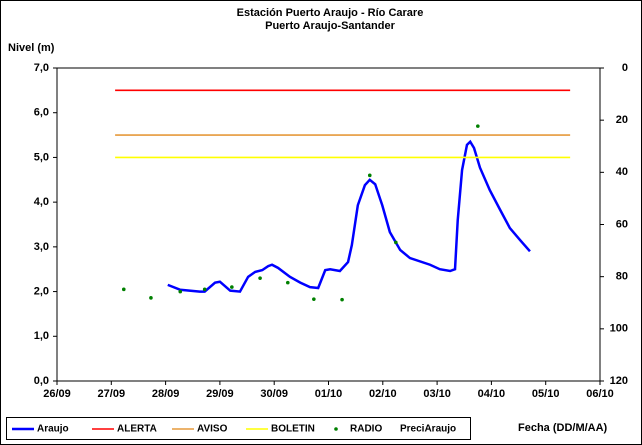 The image size is (642, 445). What do you see at coordinates (622, 120) in the screenshot?
I see `y2-tick-label: 20` at bounding box center [622, 120].